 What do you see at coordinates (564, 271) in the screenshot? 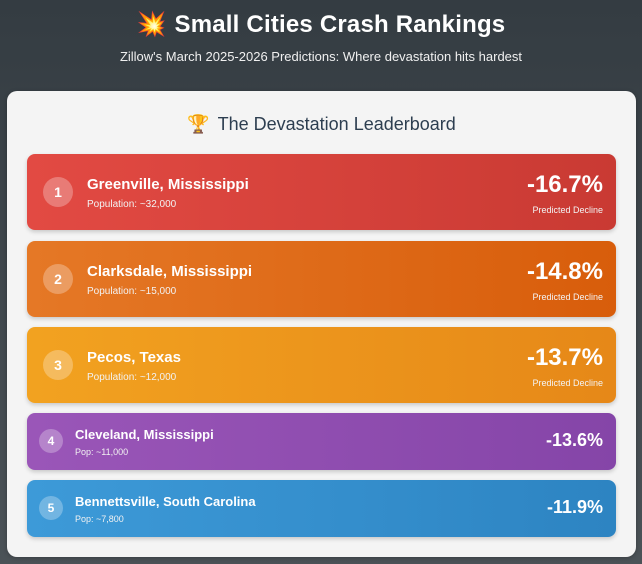
I see `decline-value: -14.8%` at bounding box center [564, 271].